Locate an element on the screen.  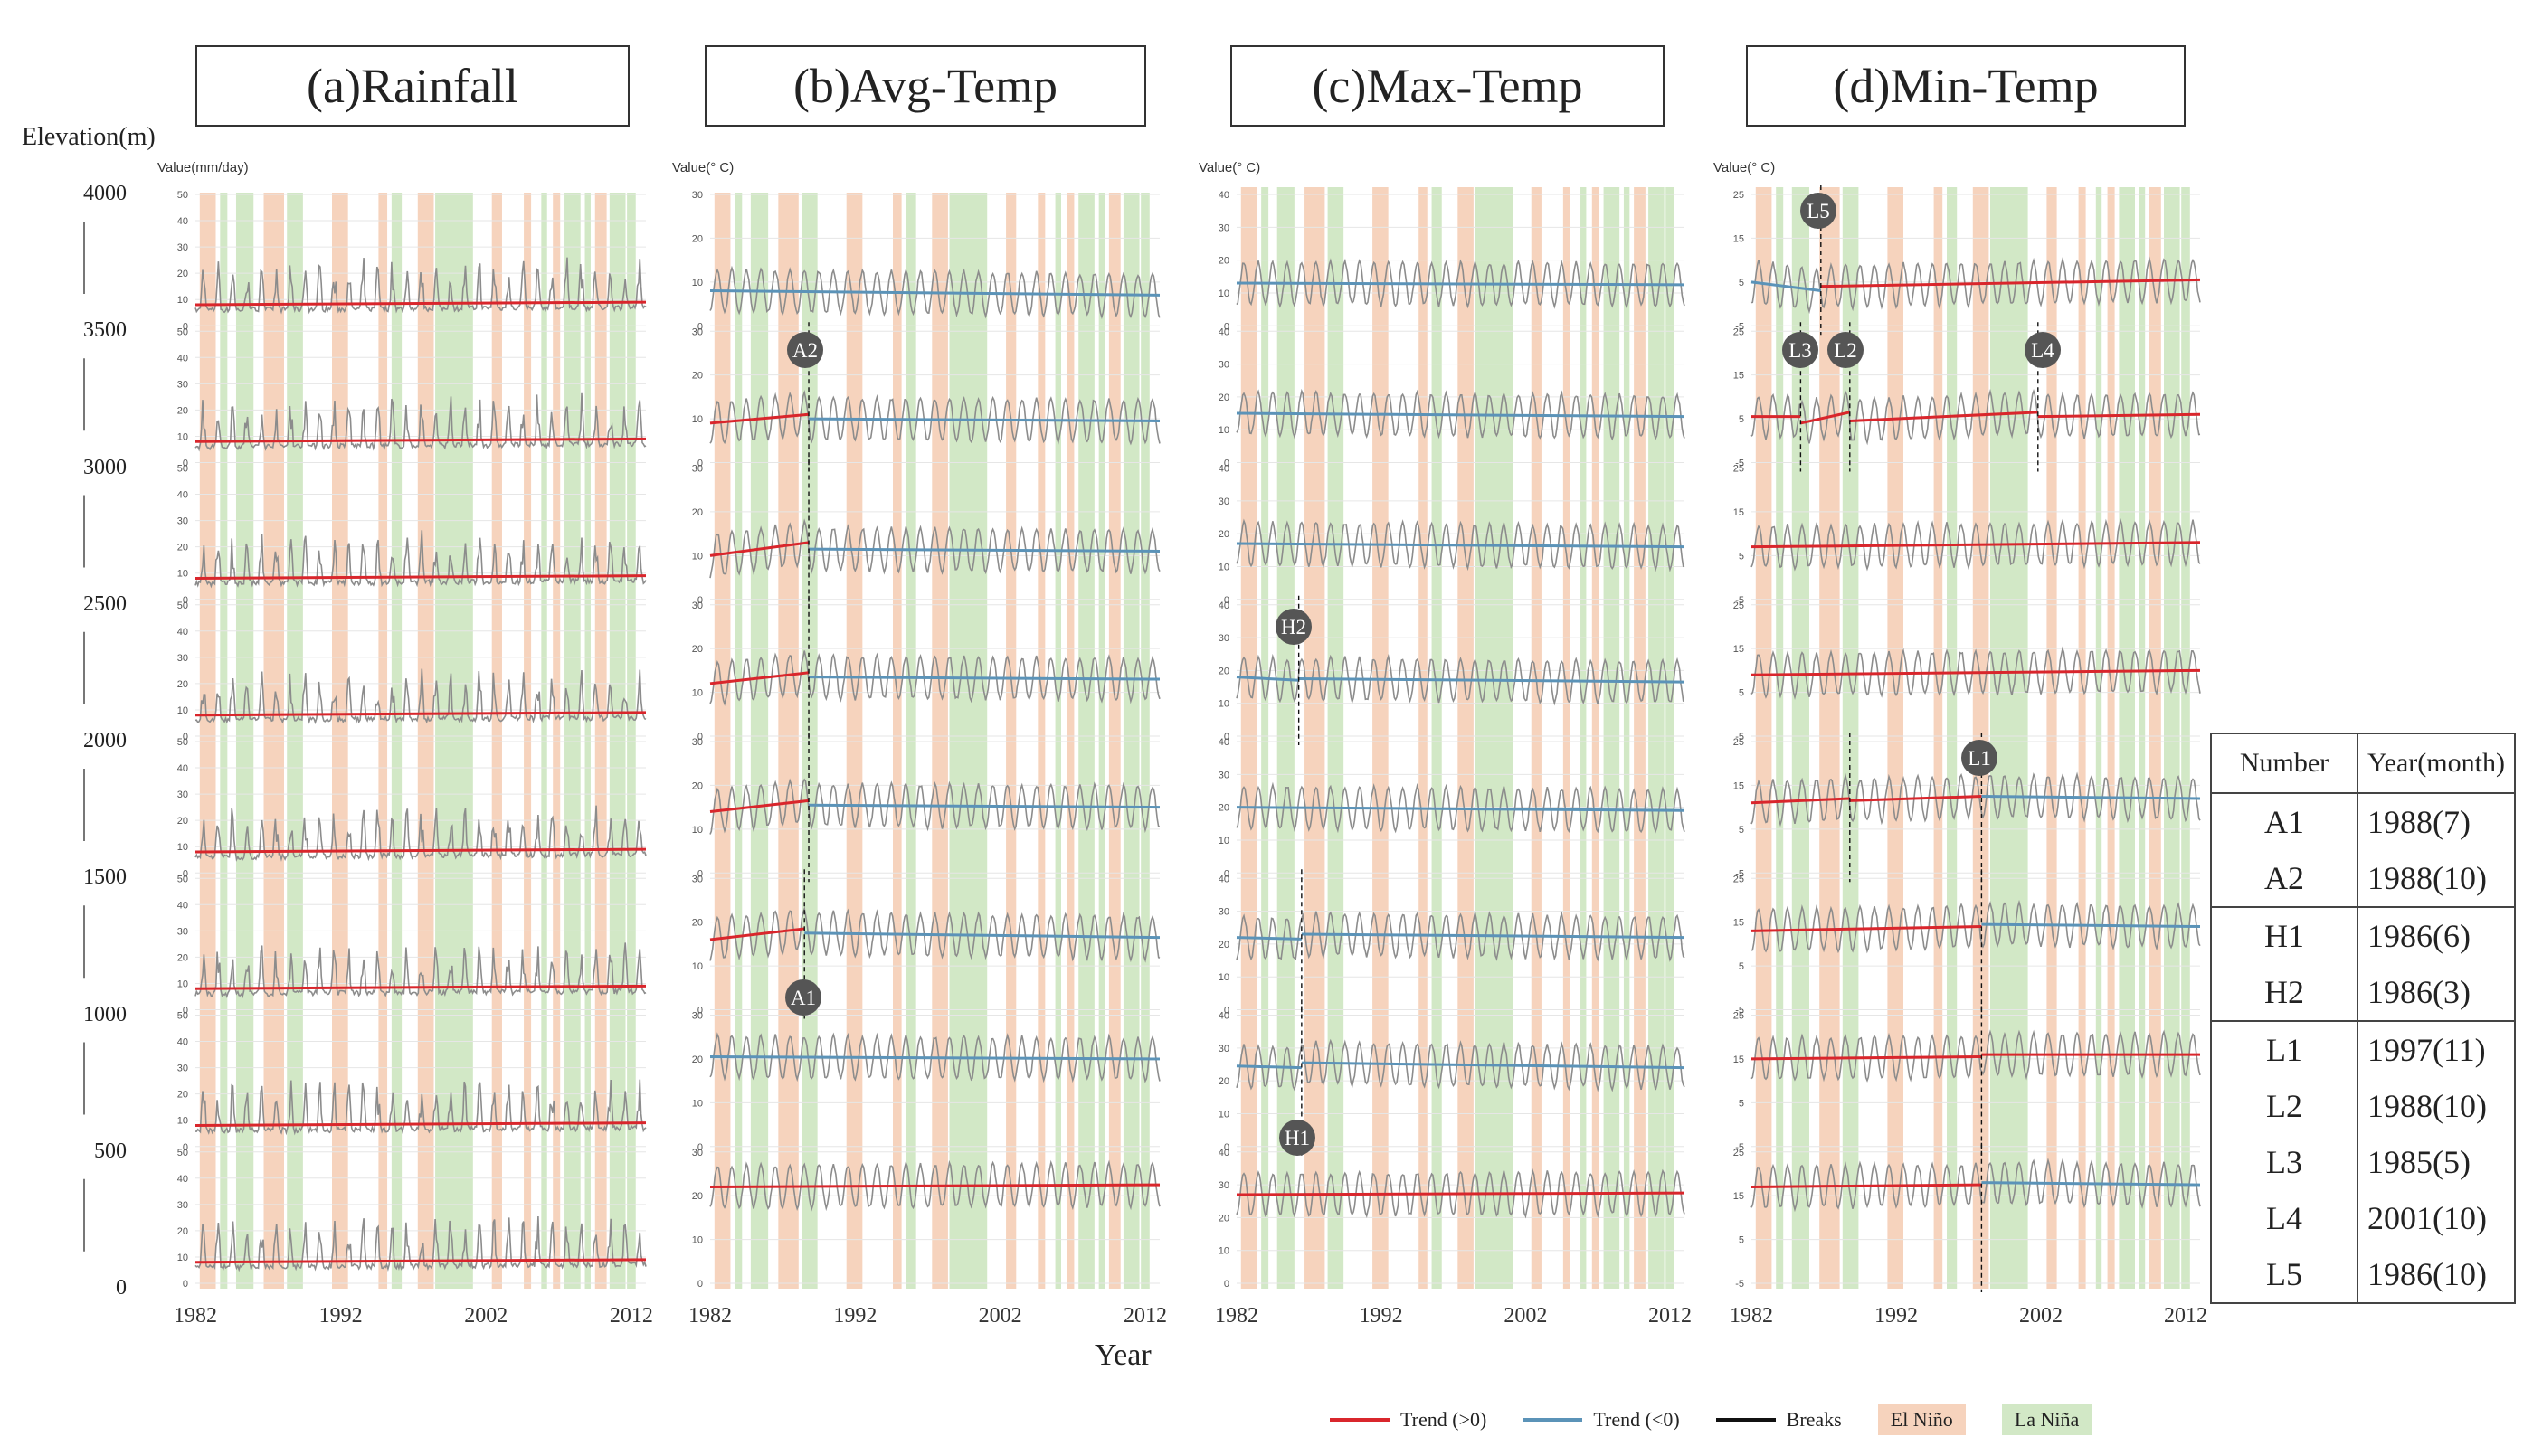
legend-label: Trend (<0) is located at coordinates (1636, 1419).